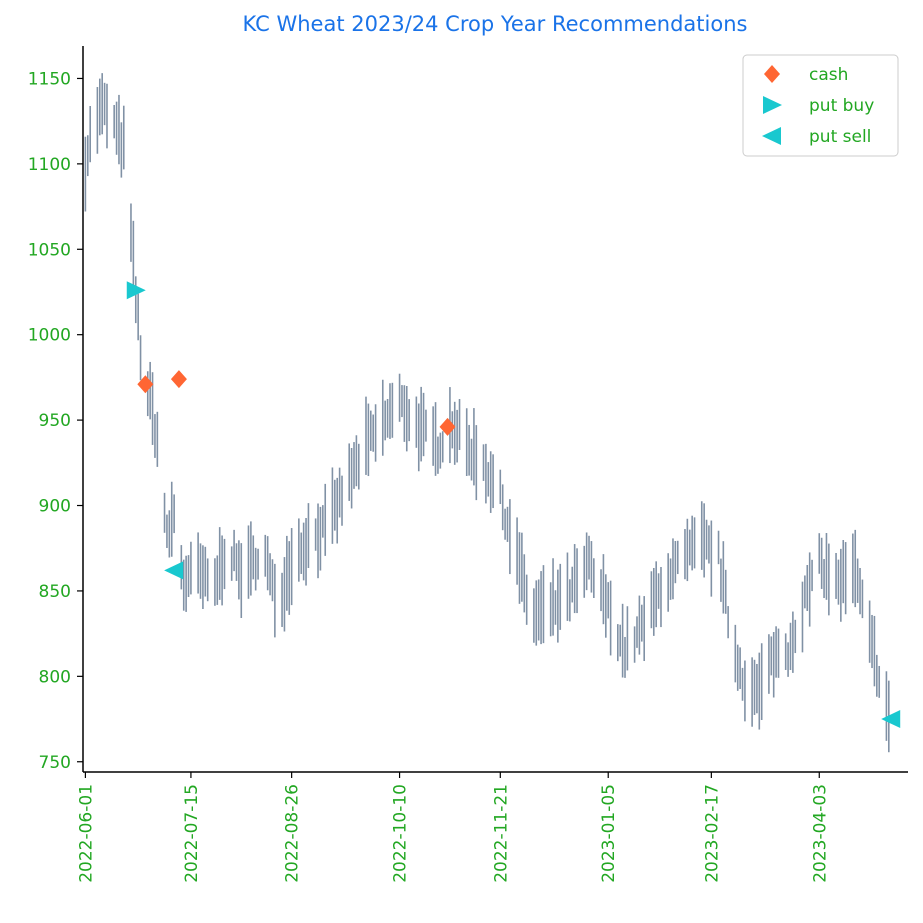 The image size is (923, 923). I want to click on legend-label: cash, so click(828, 75).